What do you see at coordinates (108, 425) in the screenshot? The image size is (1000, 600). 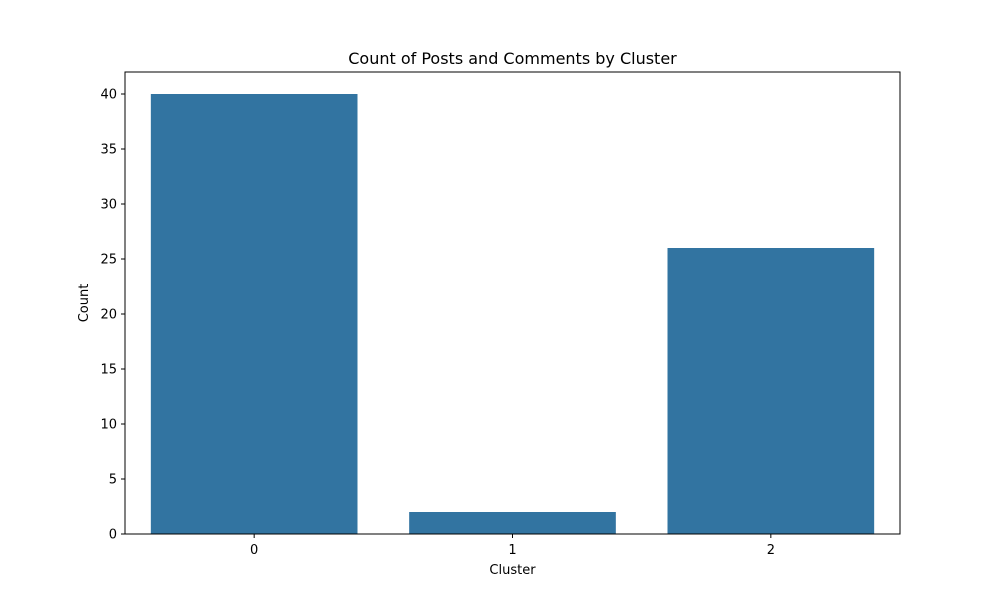 I see `y-tick-label: 10` at bounding box center [108, 425].